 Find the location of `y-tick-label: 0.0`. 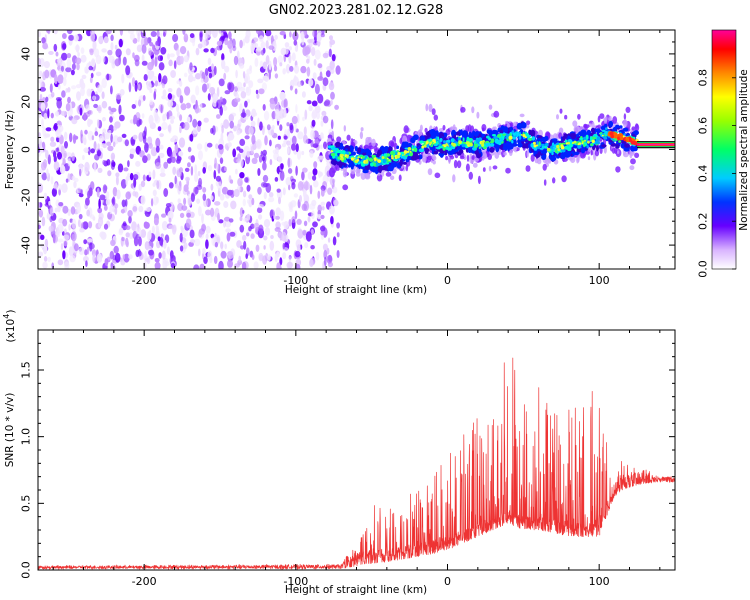

y-tick-label: 0.0 is located at coordinates (26, 570).